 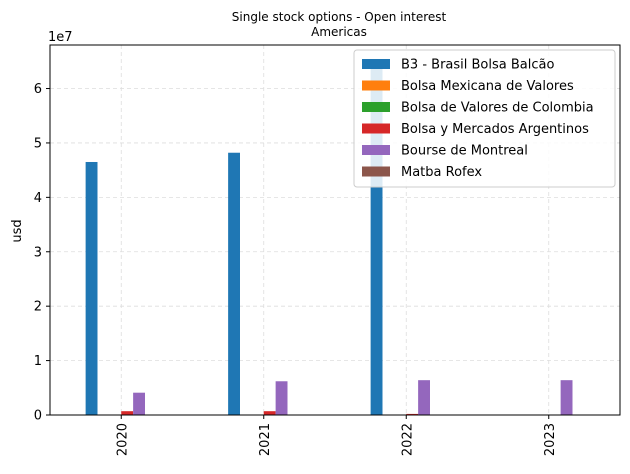 What do you see at coordinates (464, 151) in the screenshot?
I see `legend-label: Bourse de Montreal` at bounding box center [464, 151].